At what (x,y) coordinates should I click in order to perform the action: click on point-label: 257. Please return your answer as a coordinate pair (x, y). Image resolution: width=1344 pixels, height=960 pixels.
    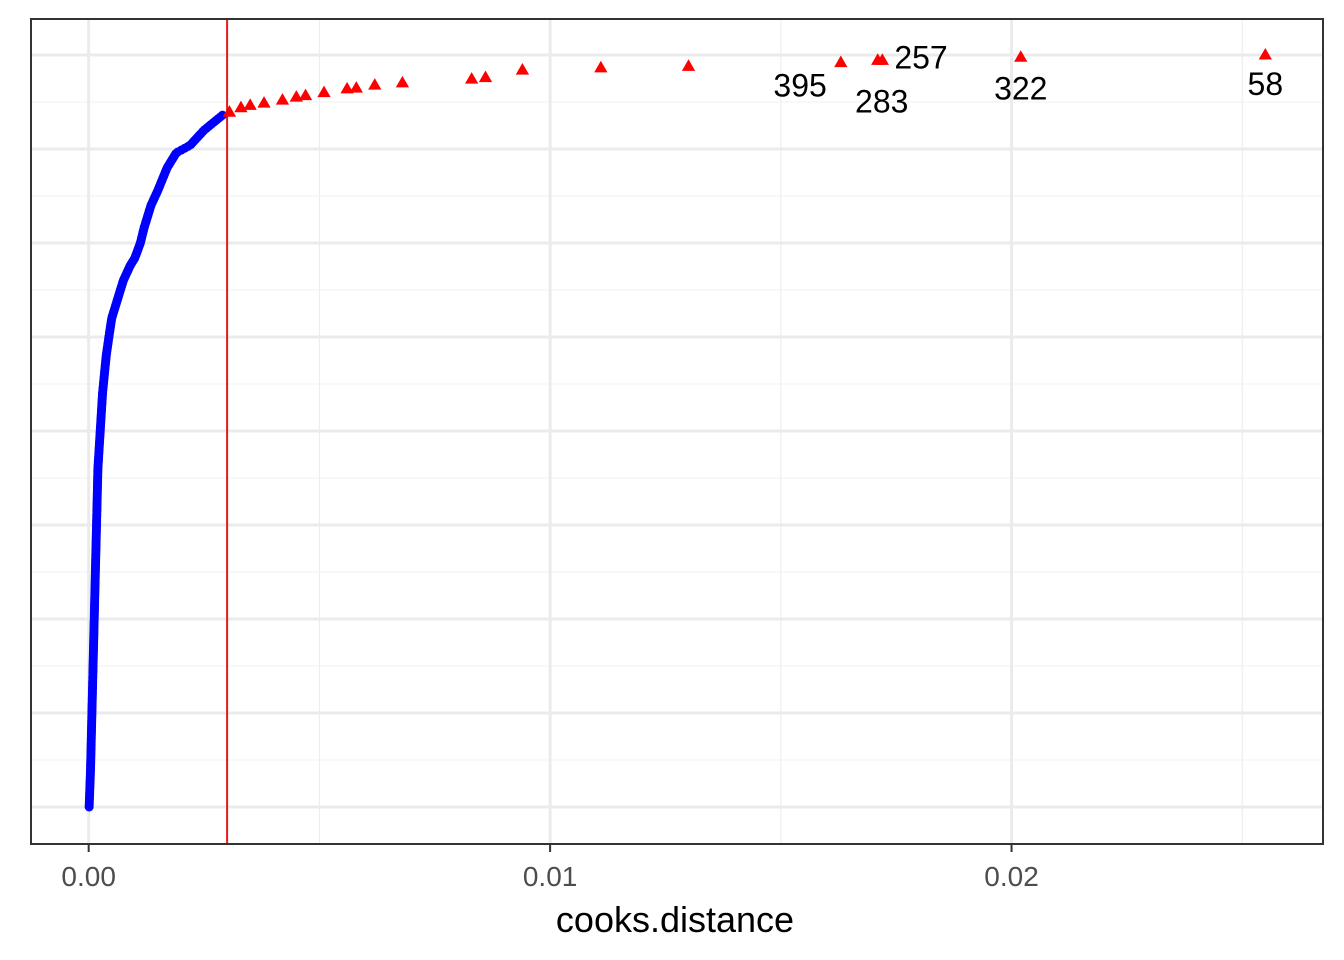
    Looking at the image, I should click on (920, 57).